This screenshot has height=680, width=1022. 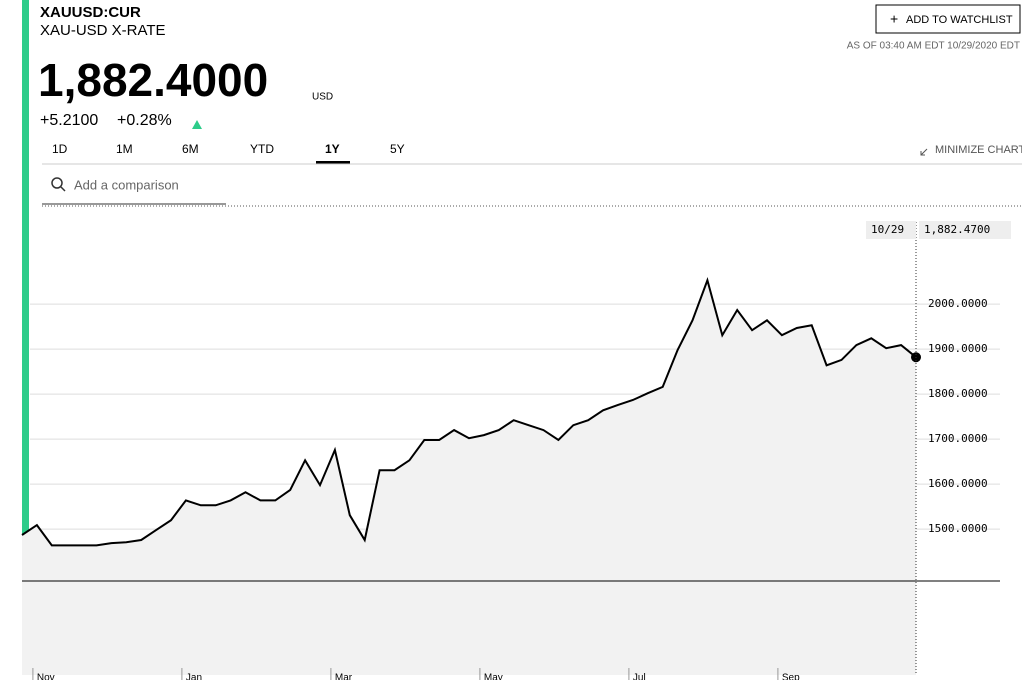 I want to click on last-date: 10/29, so click(x=887, y=229).